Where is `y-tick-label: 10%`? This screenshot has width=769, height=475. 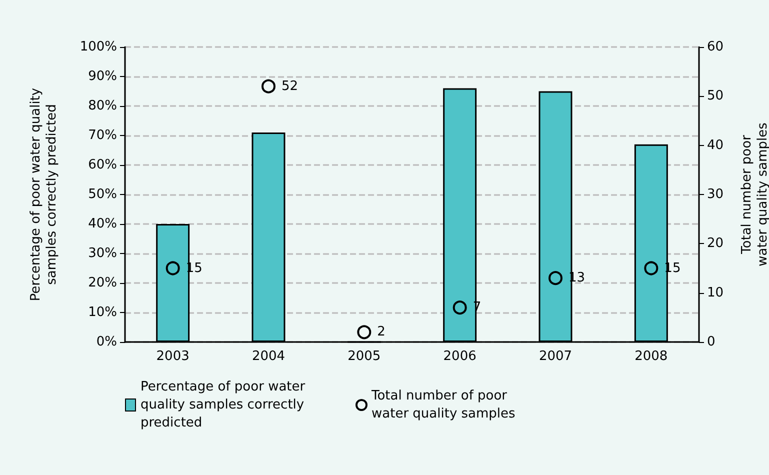 y-tick-label: 10% is located at coordinates (102, 312).